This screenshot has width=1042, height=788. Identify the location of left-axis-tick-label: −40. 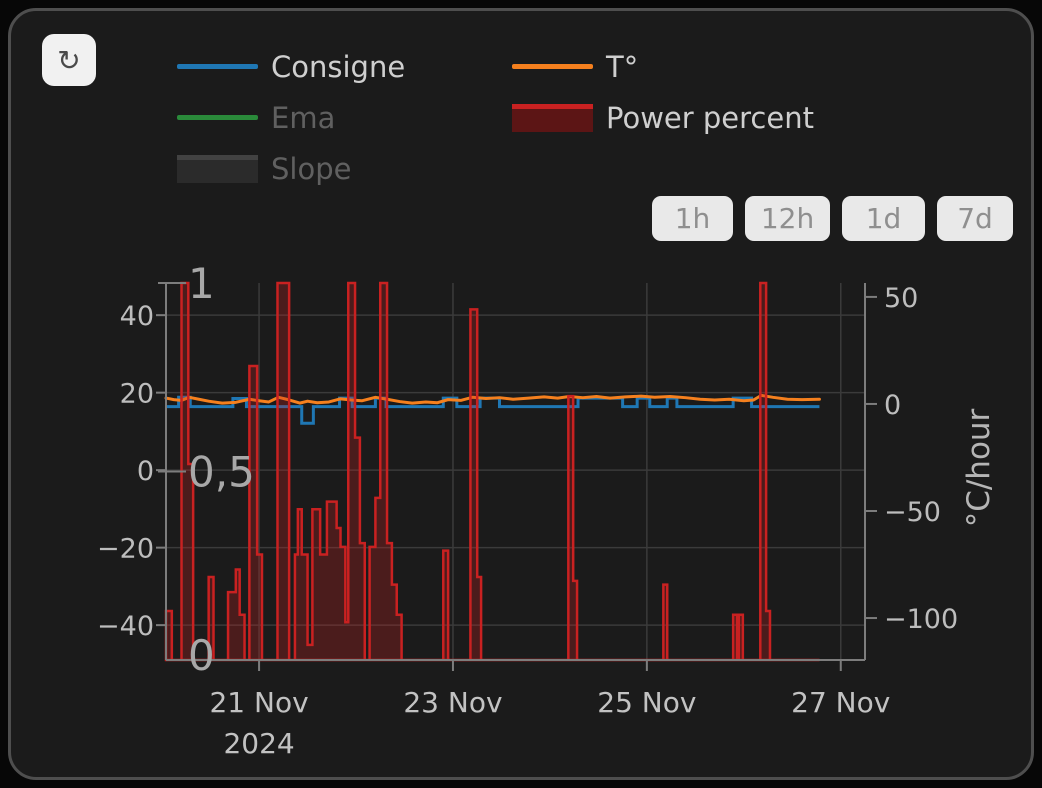
(125, 626).